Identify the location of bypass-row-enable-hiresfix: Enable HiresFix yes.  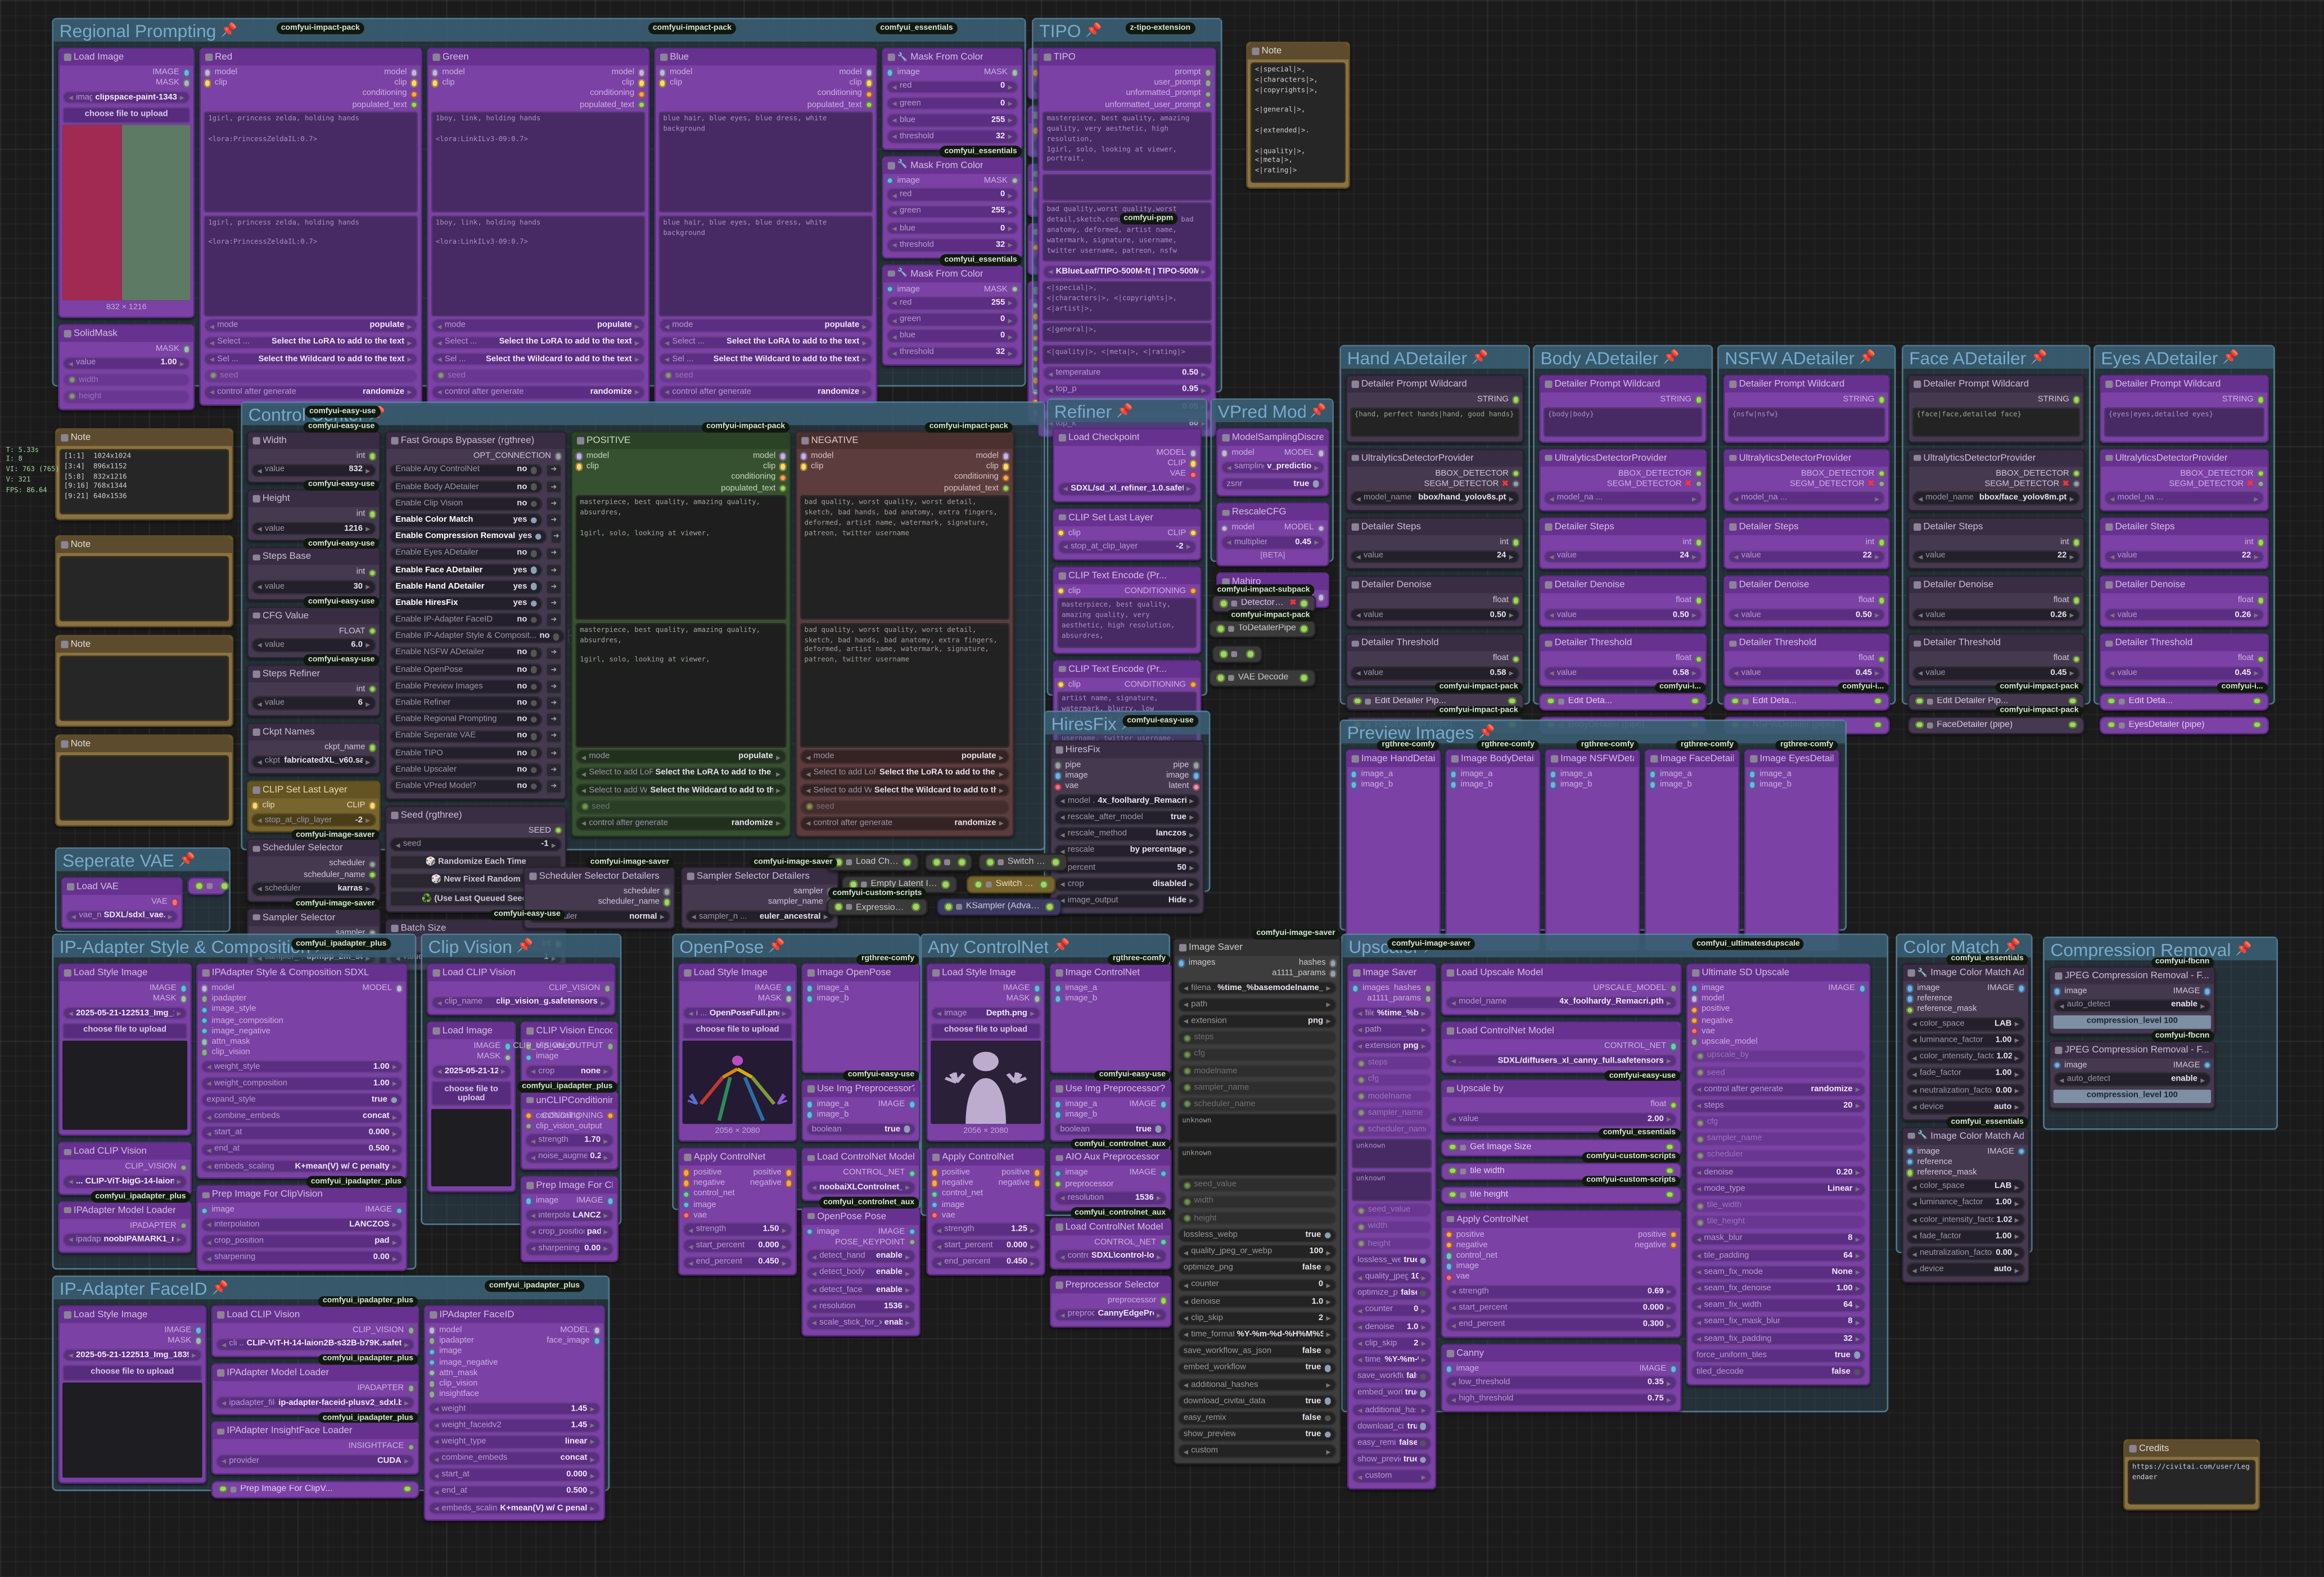
(466, 604).